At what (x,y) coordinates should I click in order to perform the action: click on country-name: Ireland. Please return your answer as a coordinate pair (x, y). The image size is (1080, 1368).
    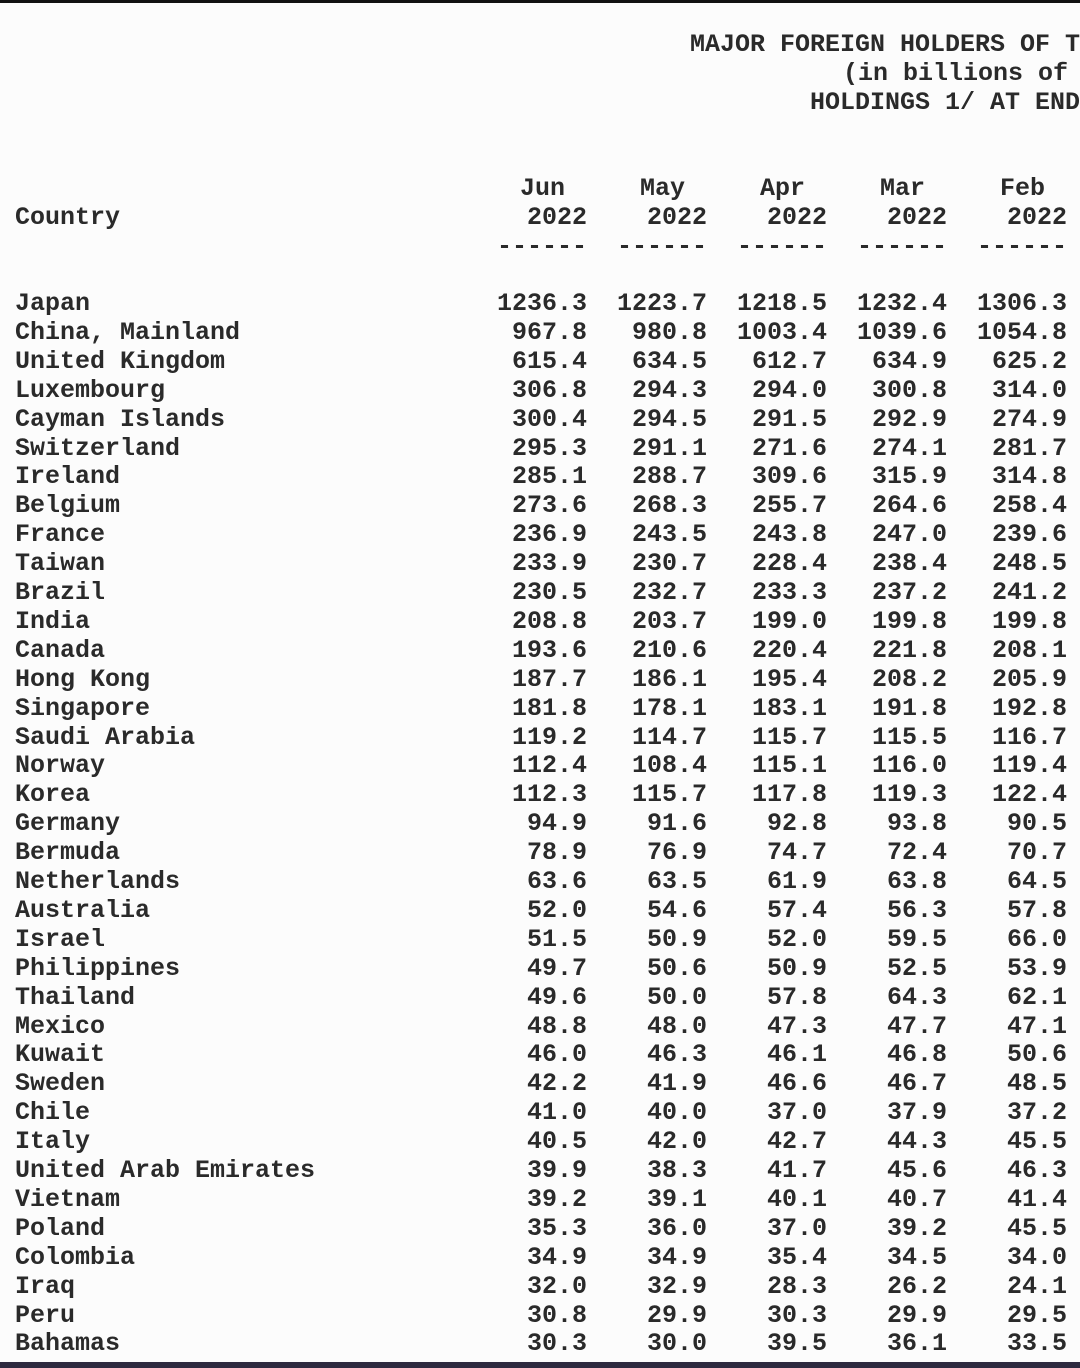
    Looking at the image, I should click on (68, 477).